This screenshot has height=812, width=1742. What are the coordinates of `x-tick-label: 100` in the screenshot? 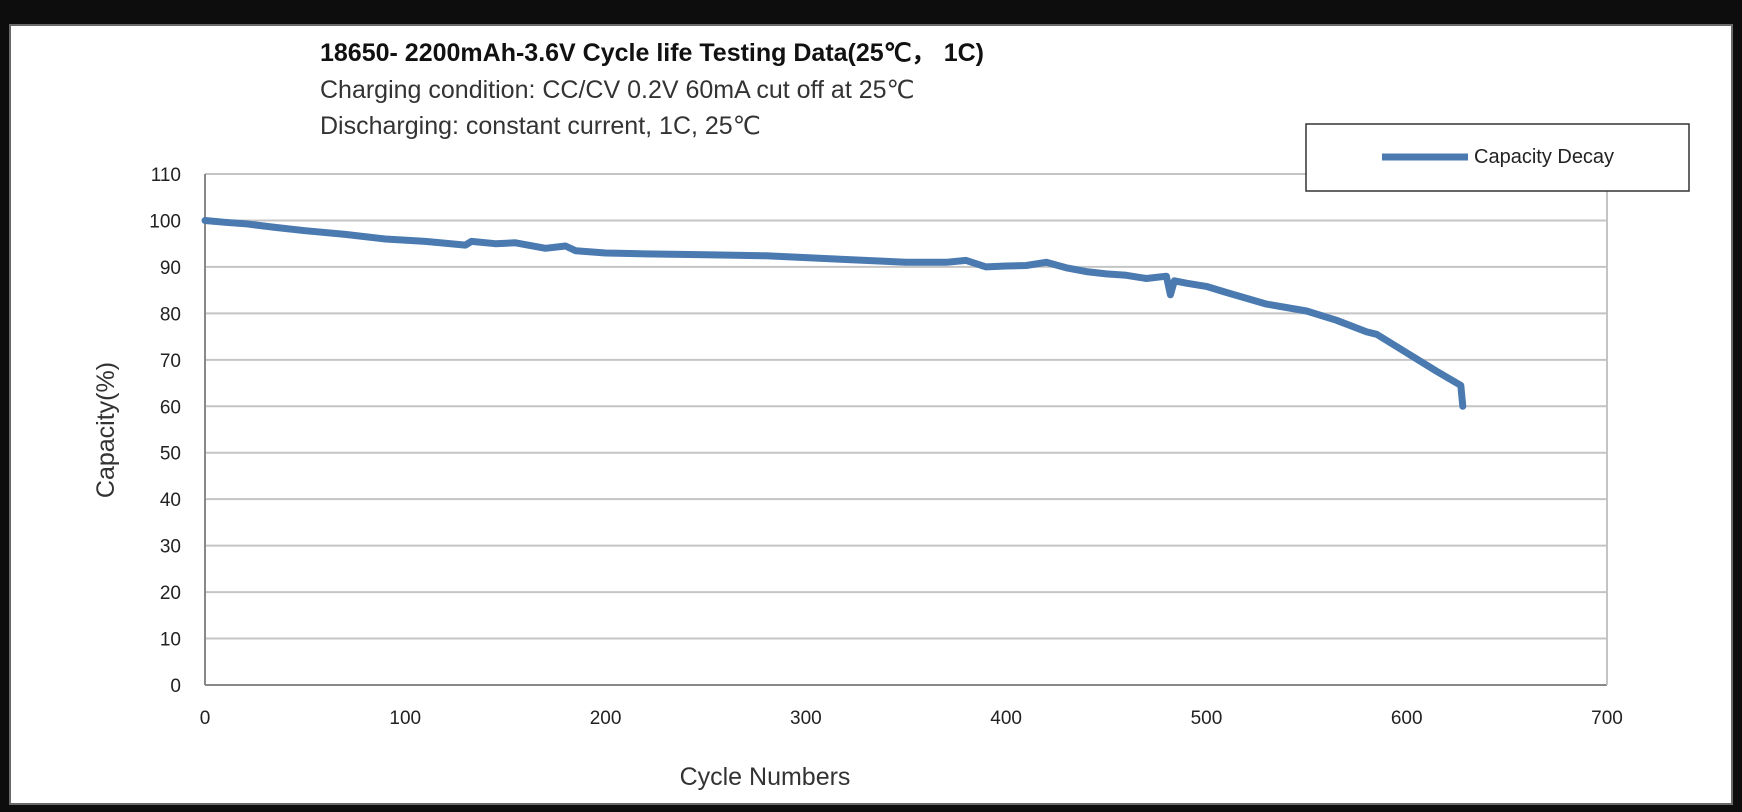 It's located at (405, 718).